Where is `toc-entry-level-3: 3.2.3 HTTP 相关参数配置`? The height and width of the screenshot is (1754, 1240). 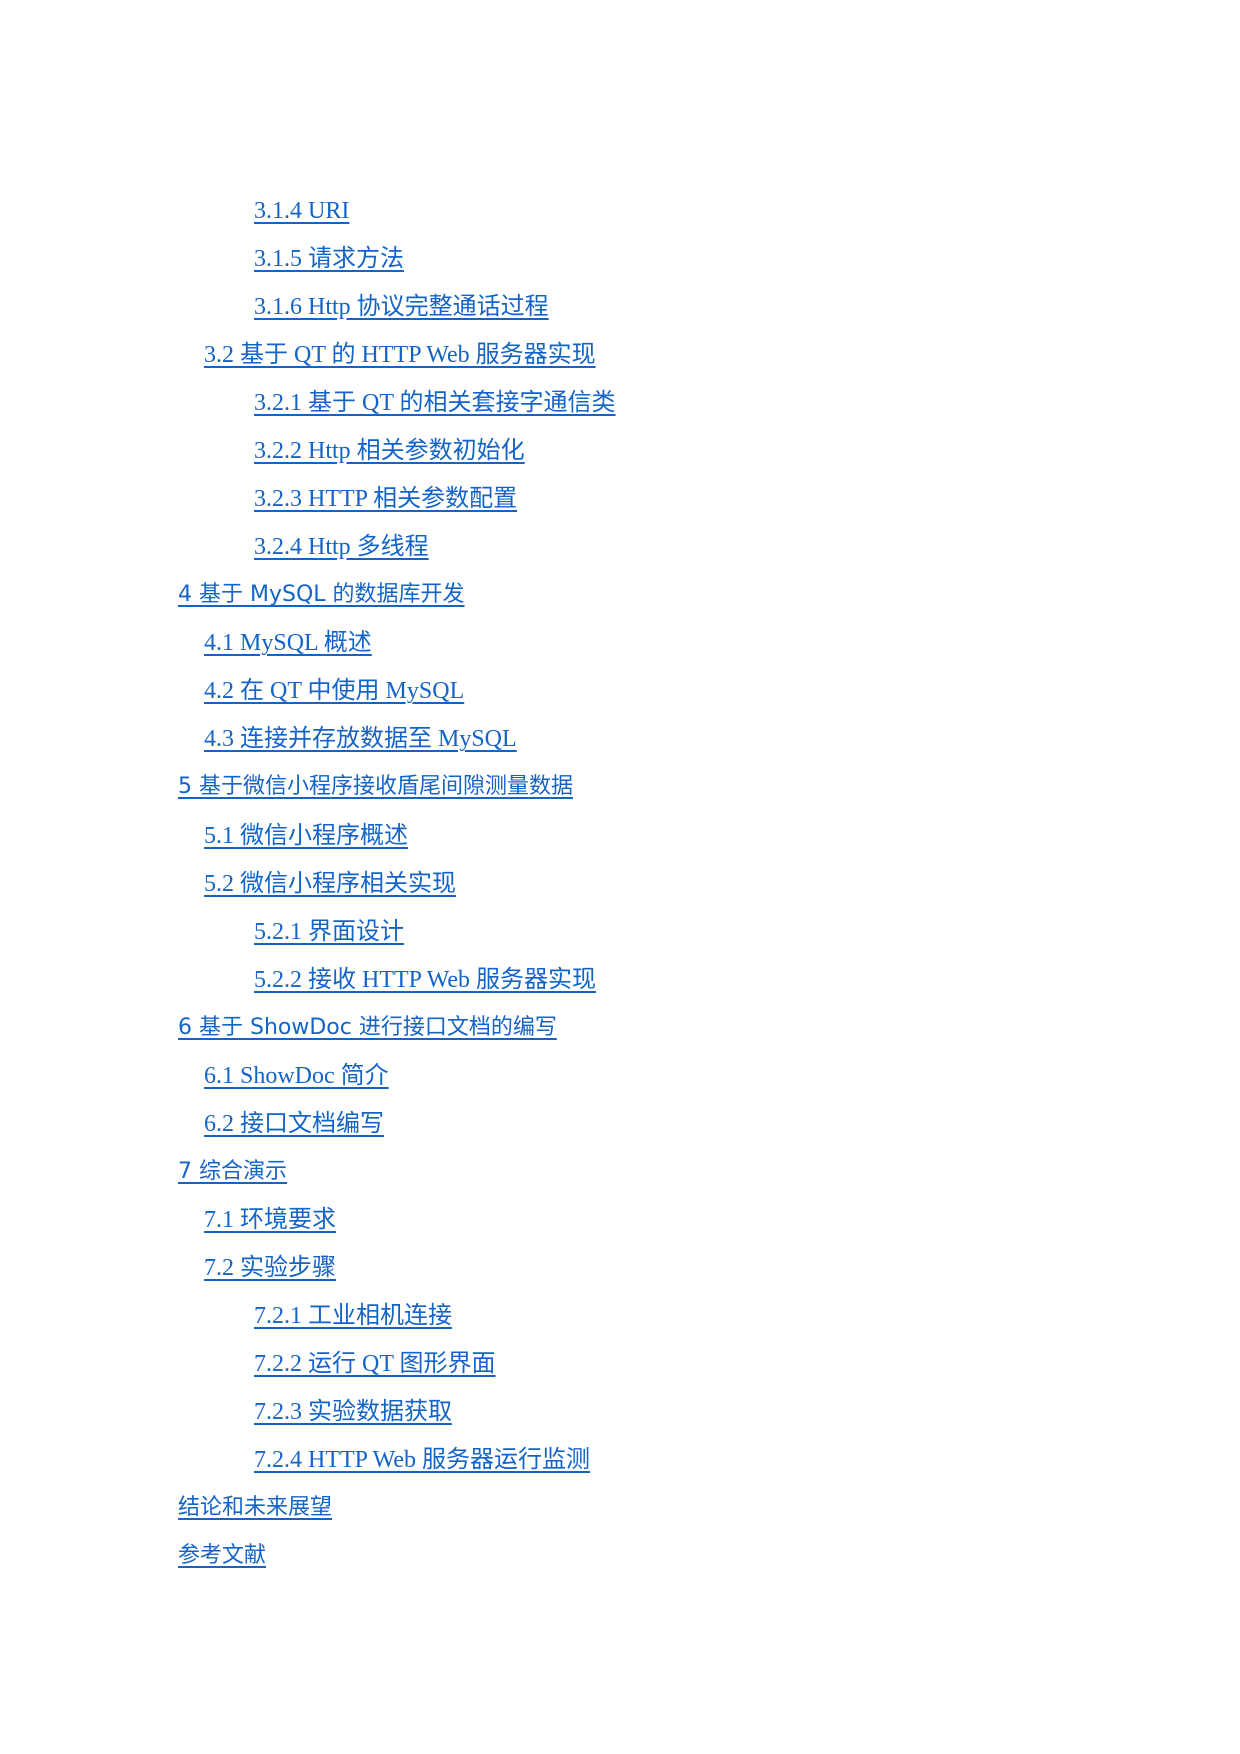
toc-entry-level-3: 3.2.3 HTTP 相关参数配置 is located at coordinates (386, 499).